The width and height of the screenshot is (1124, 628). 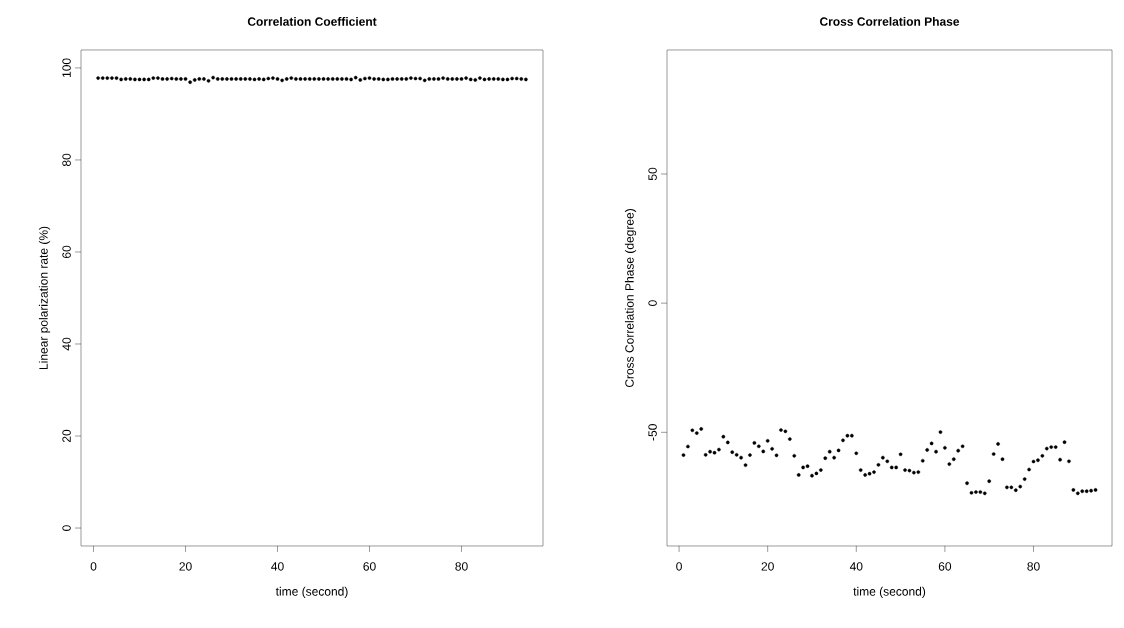 What do you see at coordinates (44, 298) in the screenshot?
I see `y-axis-title: Linear polarization rate (%)` at bounding box center [44, 298].